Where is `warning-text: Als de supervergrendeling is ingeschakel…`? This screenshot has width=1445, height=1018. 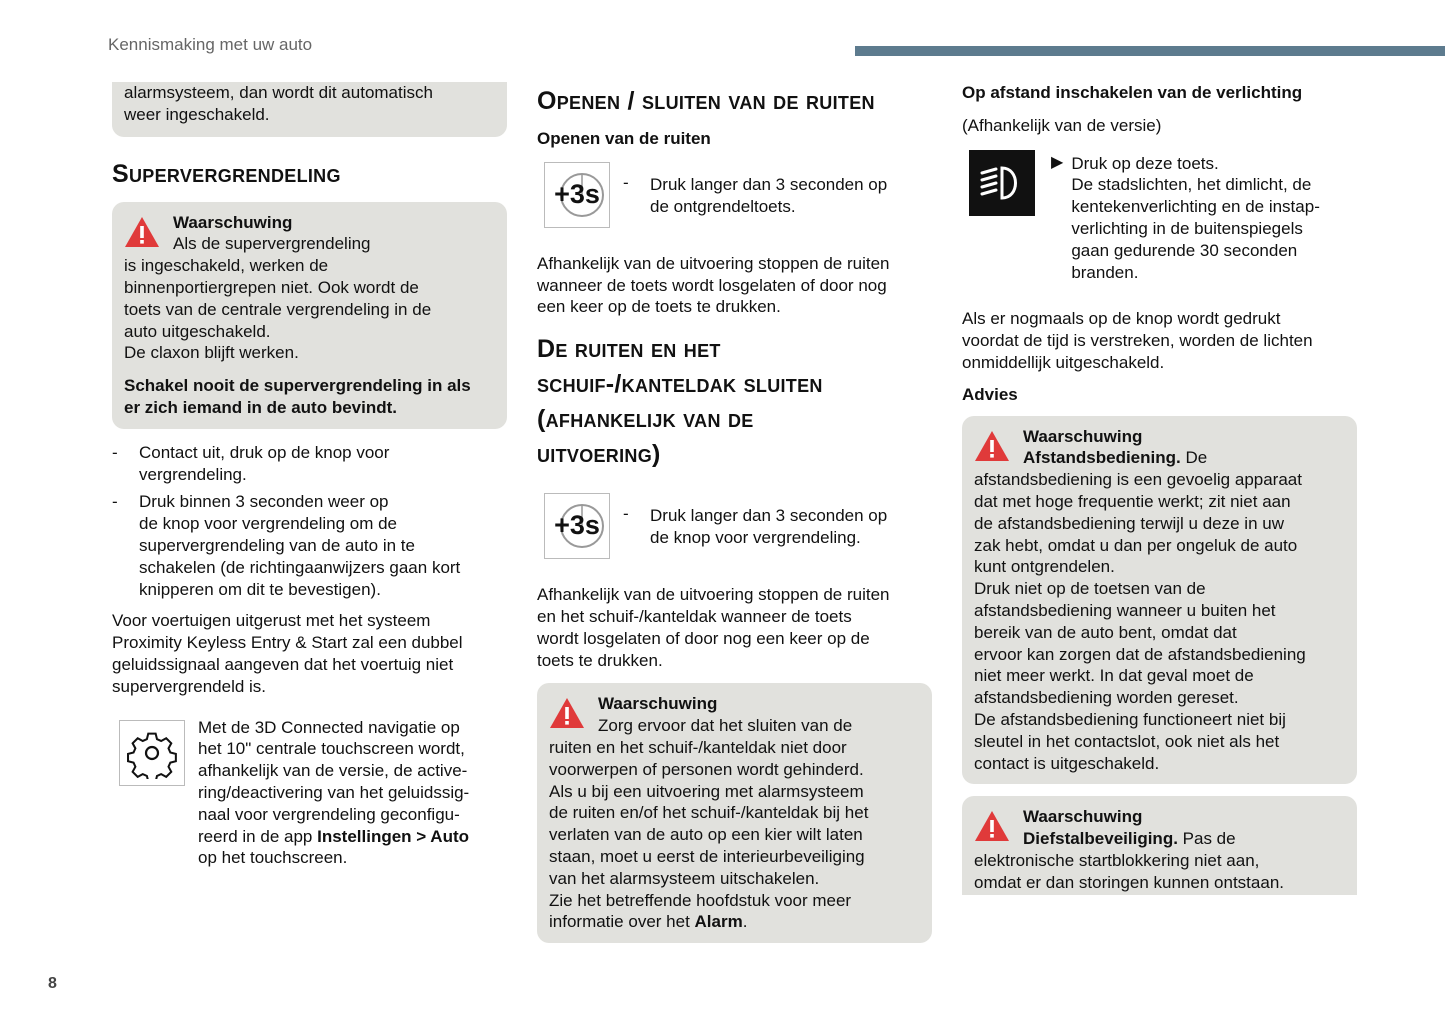
warning-text: Als de supervergrendeling is ingeschakel… is located at coordinates (278, 298).